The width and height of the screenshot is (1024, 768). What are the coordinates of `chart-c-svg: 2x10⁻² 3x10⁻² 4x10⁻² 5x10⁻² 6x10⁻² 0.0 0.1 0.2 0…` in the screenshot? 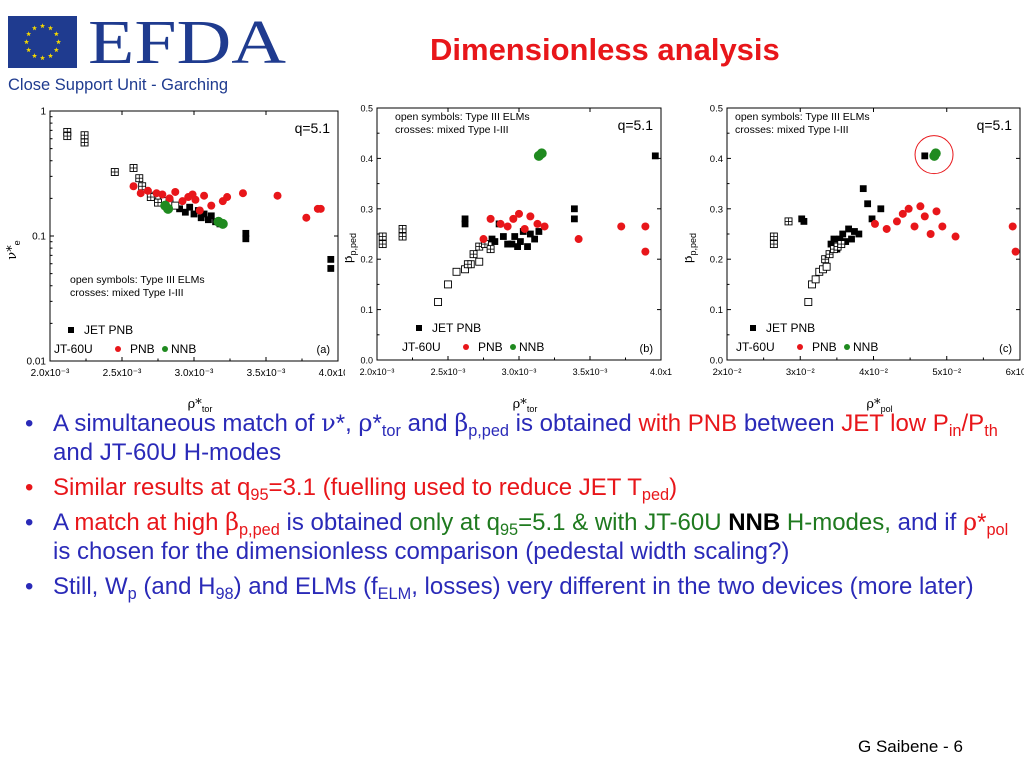 It's located at (854, 259).